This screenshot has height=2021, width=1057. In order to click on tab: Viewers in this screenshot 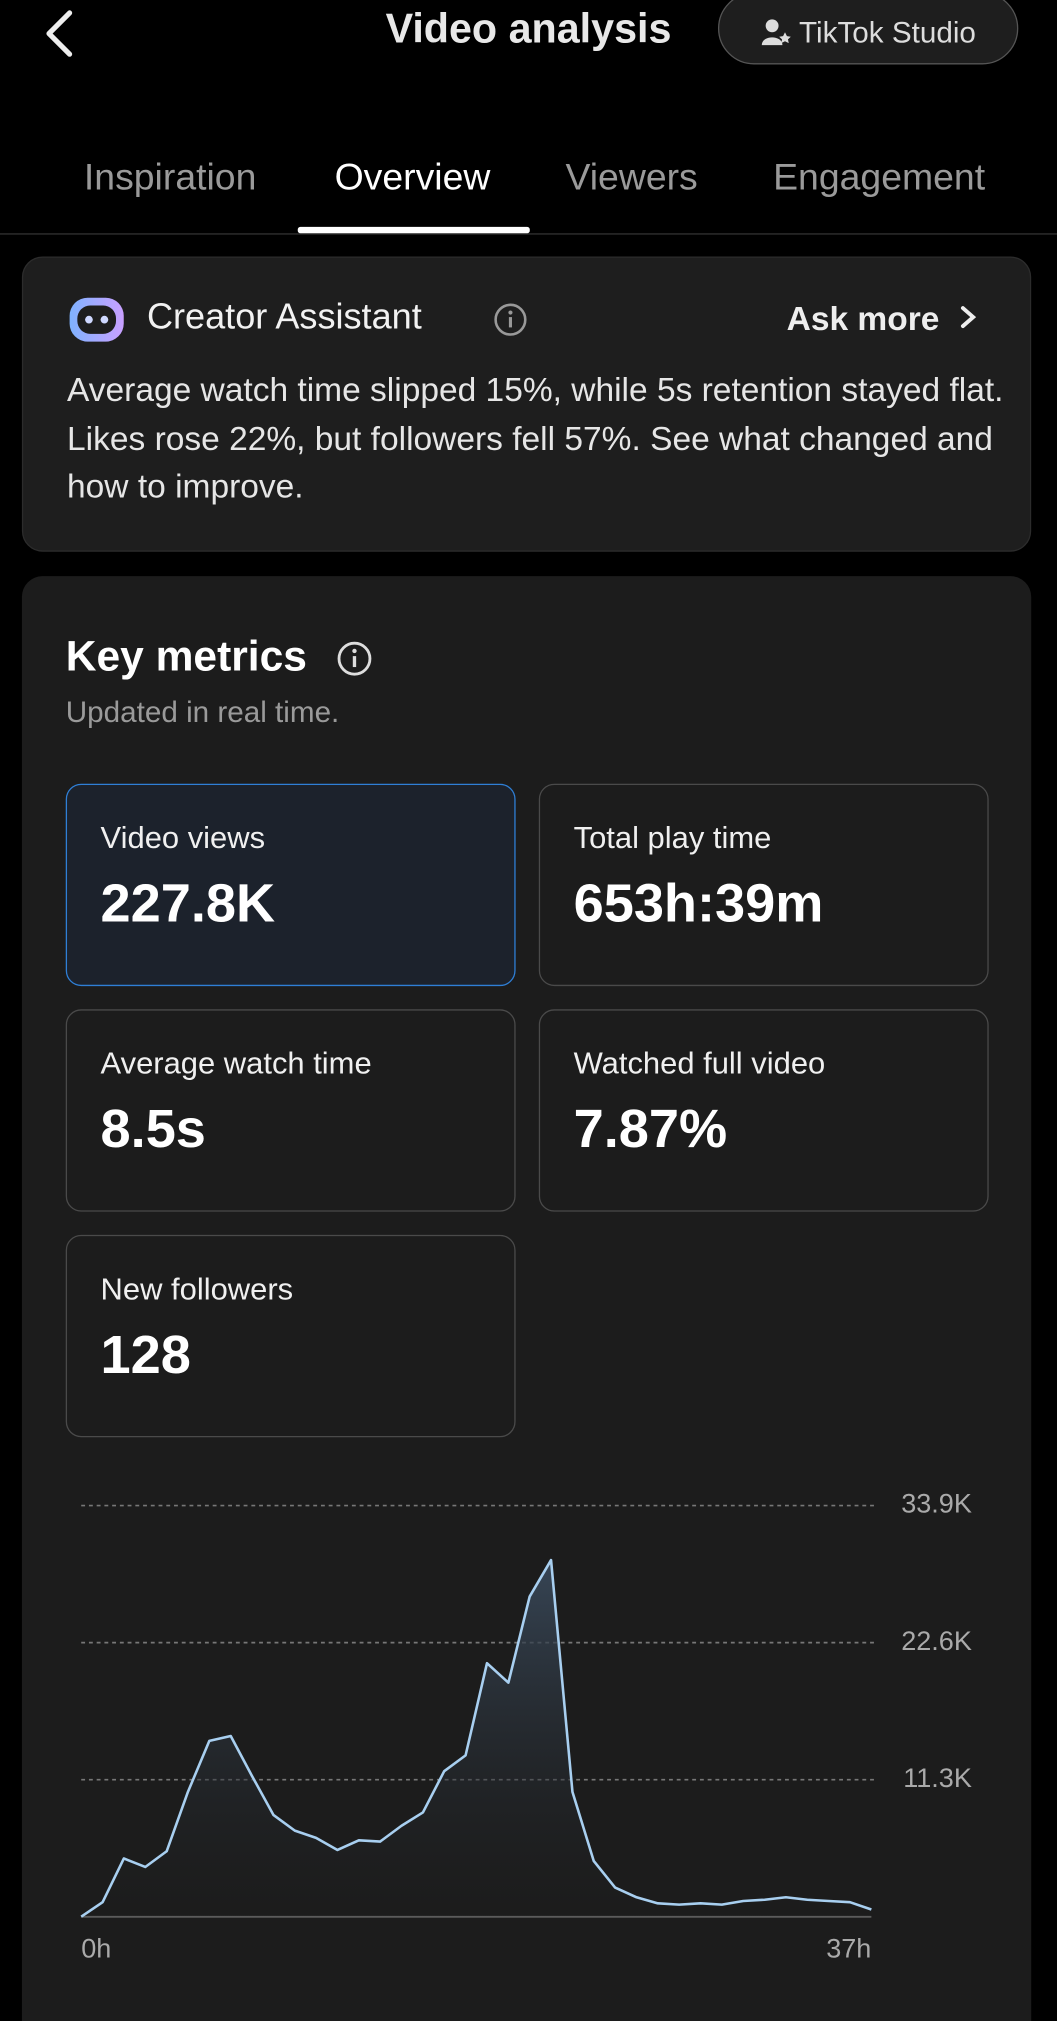, I will do `click(631, 178)`.